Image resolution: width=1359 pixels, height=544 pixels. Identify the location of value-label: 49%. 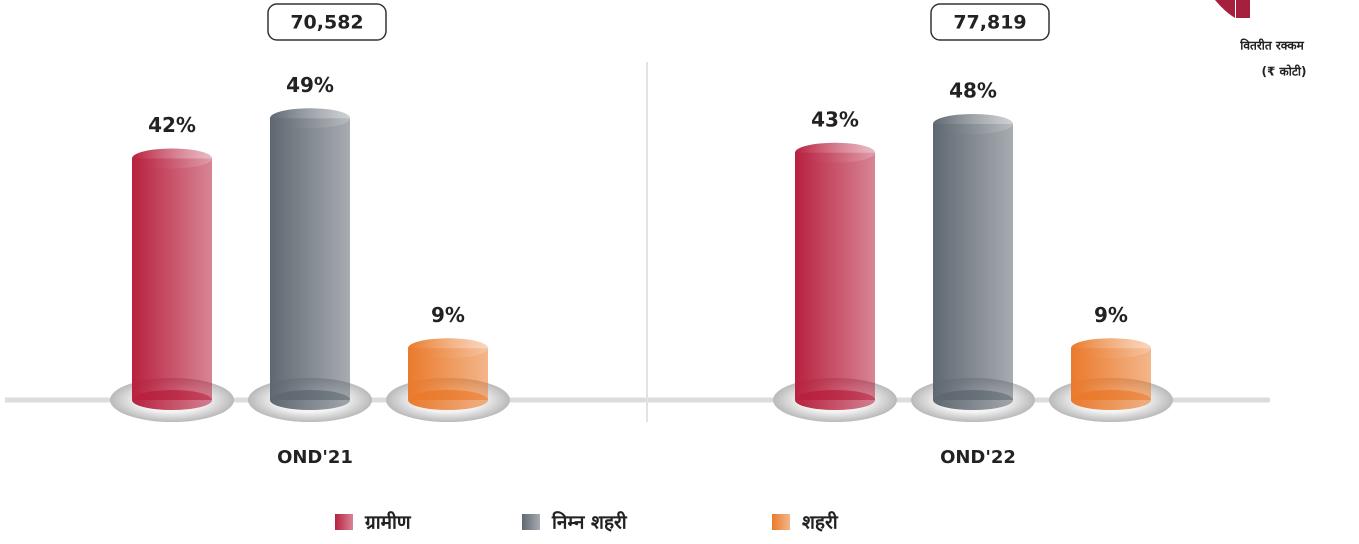
(310, 85).